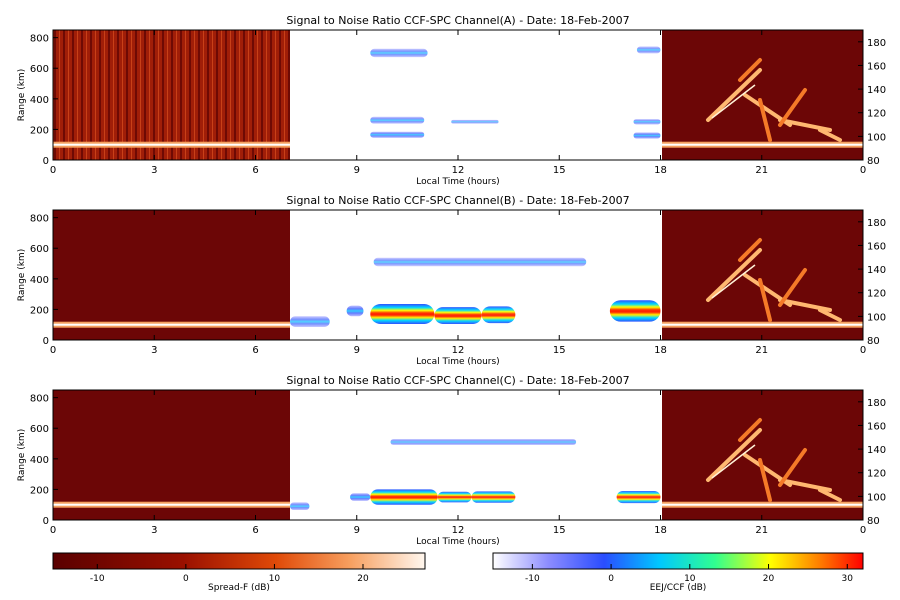  Describe the element at coordinates (239, 561) in the screenshot. I see `spread-f-colorbar-gradient` at that location.